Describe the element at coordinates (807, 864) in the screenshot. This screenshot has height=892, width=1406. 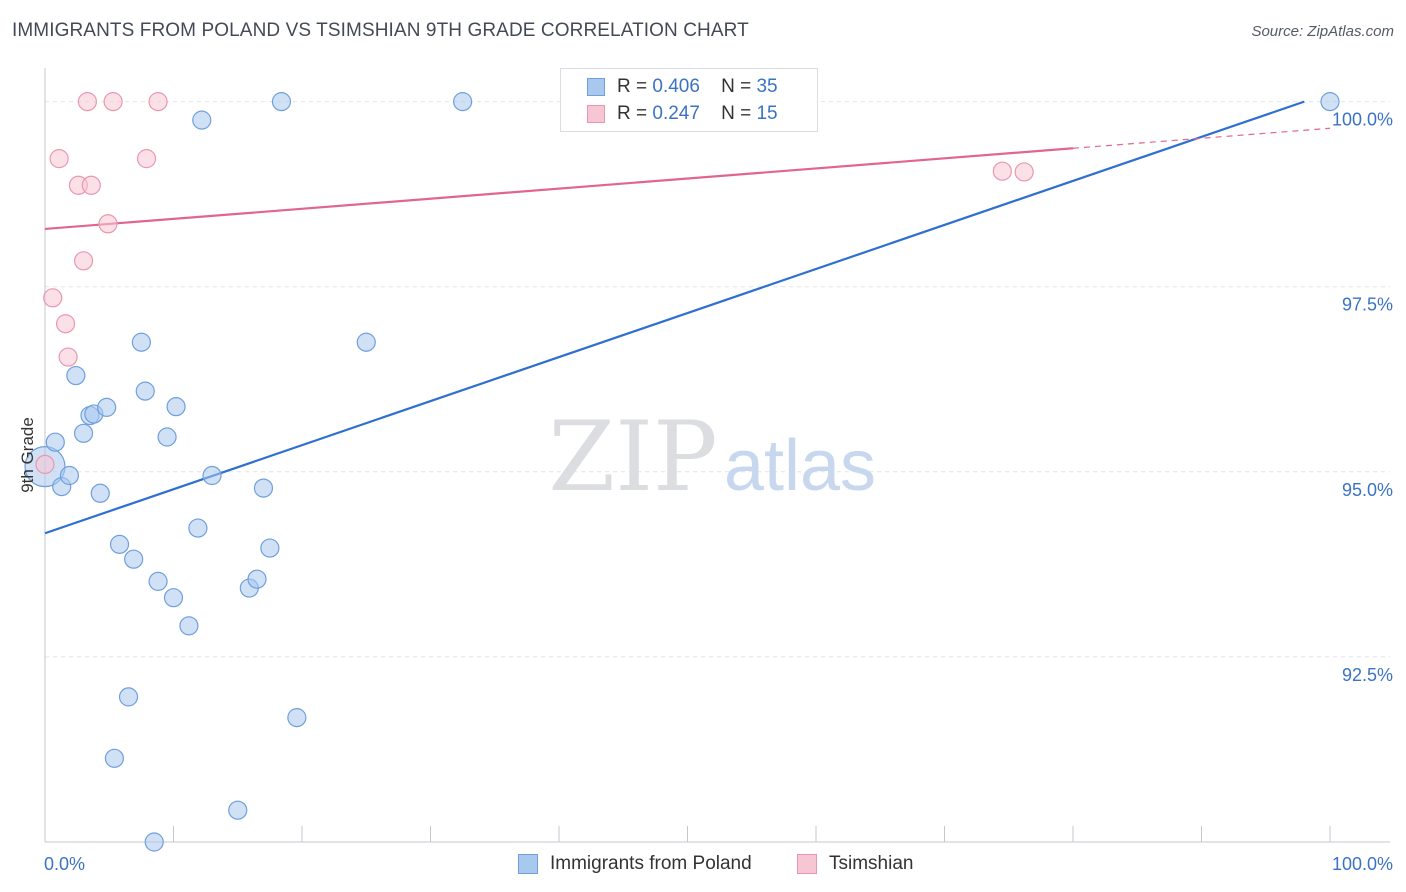
I see `series-swatch-tsimshian` at that location.